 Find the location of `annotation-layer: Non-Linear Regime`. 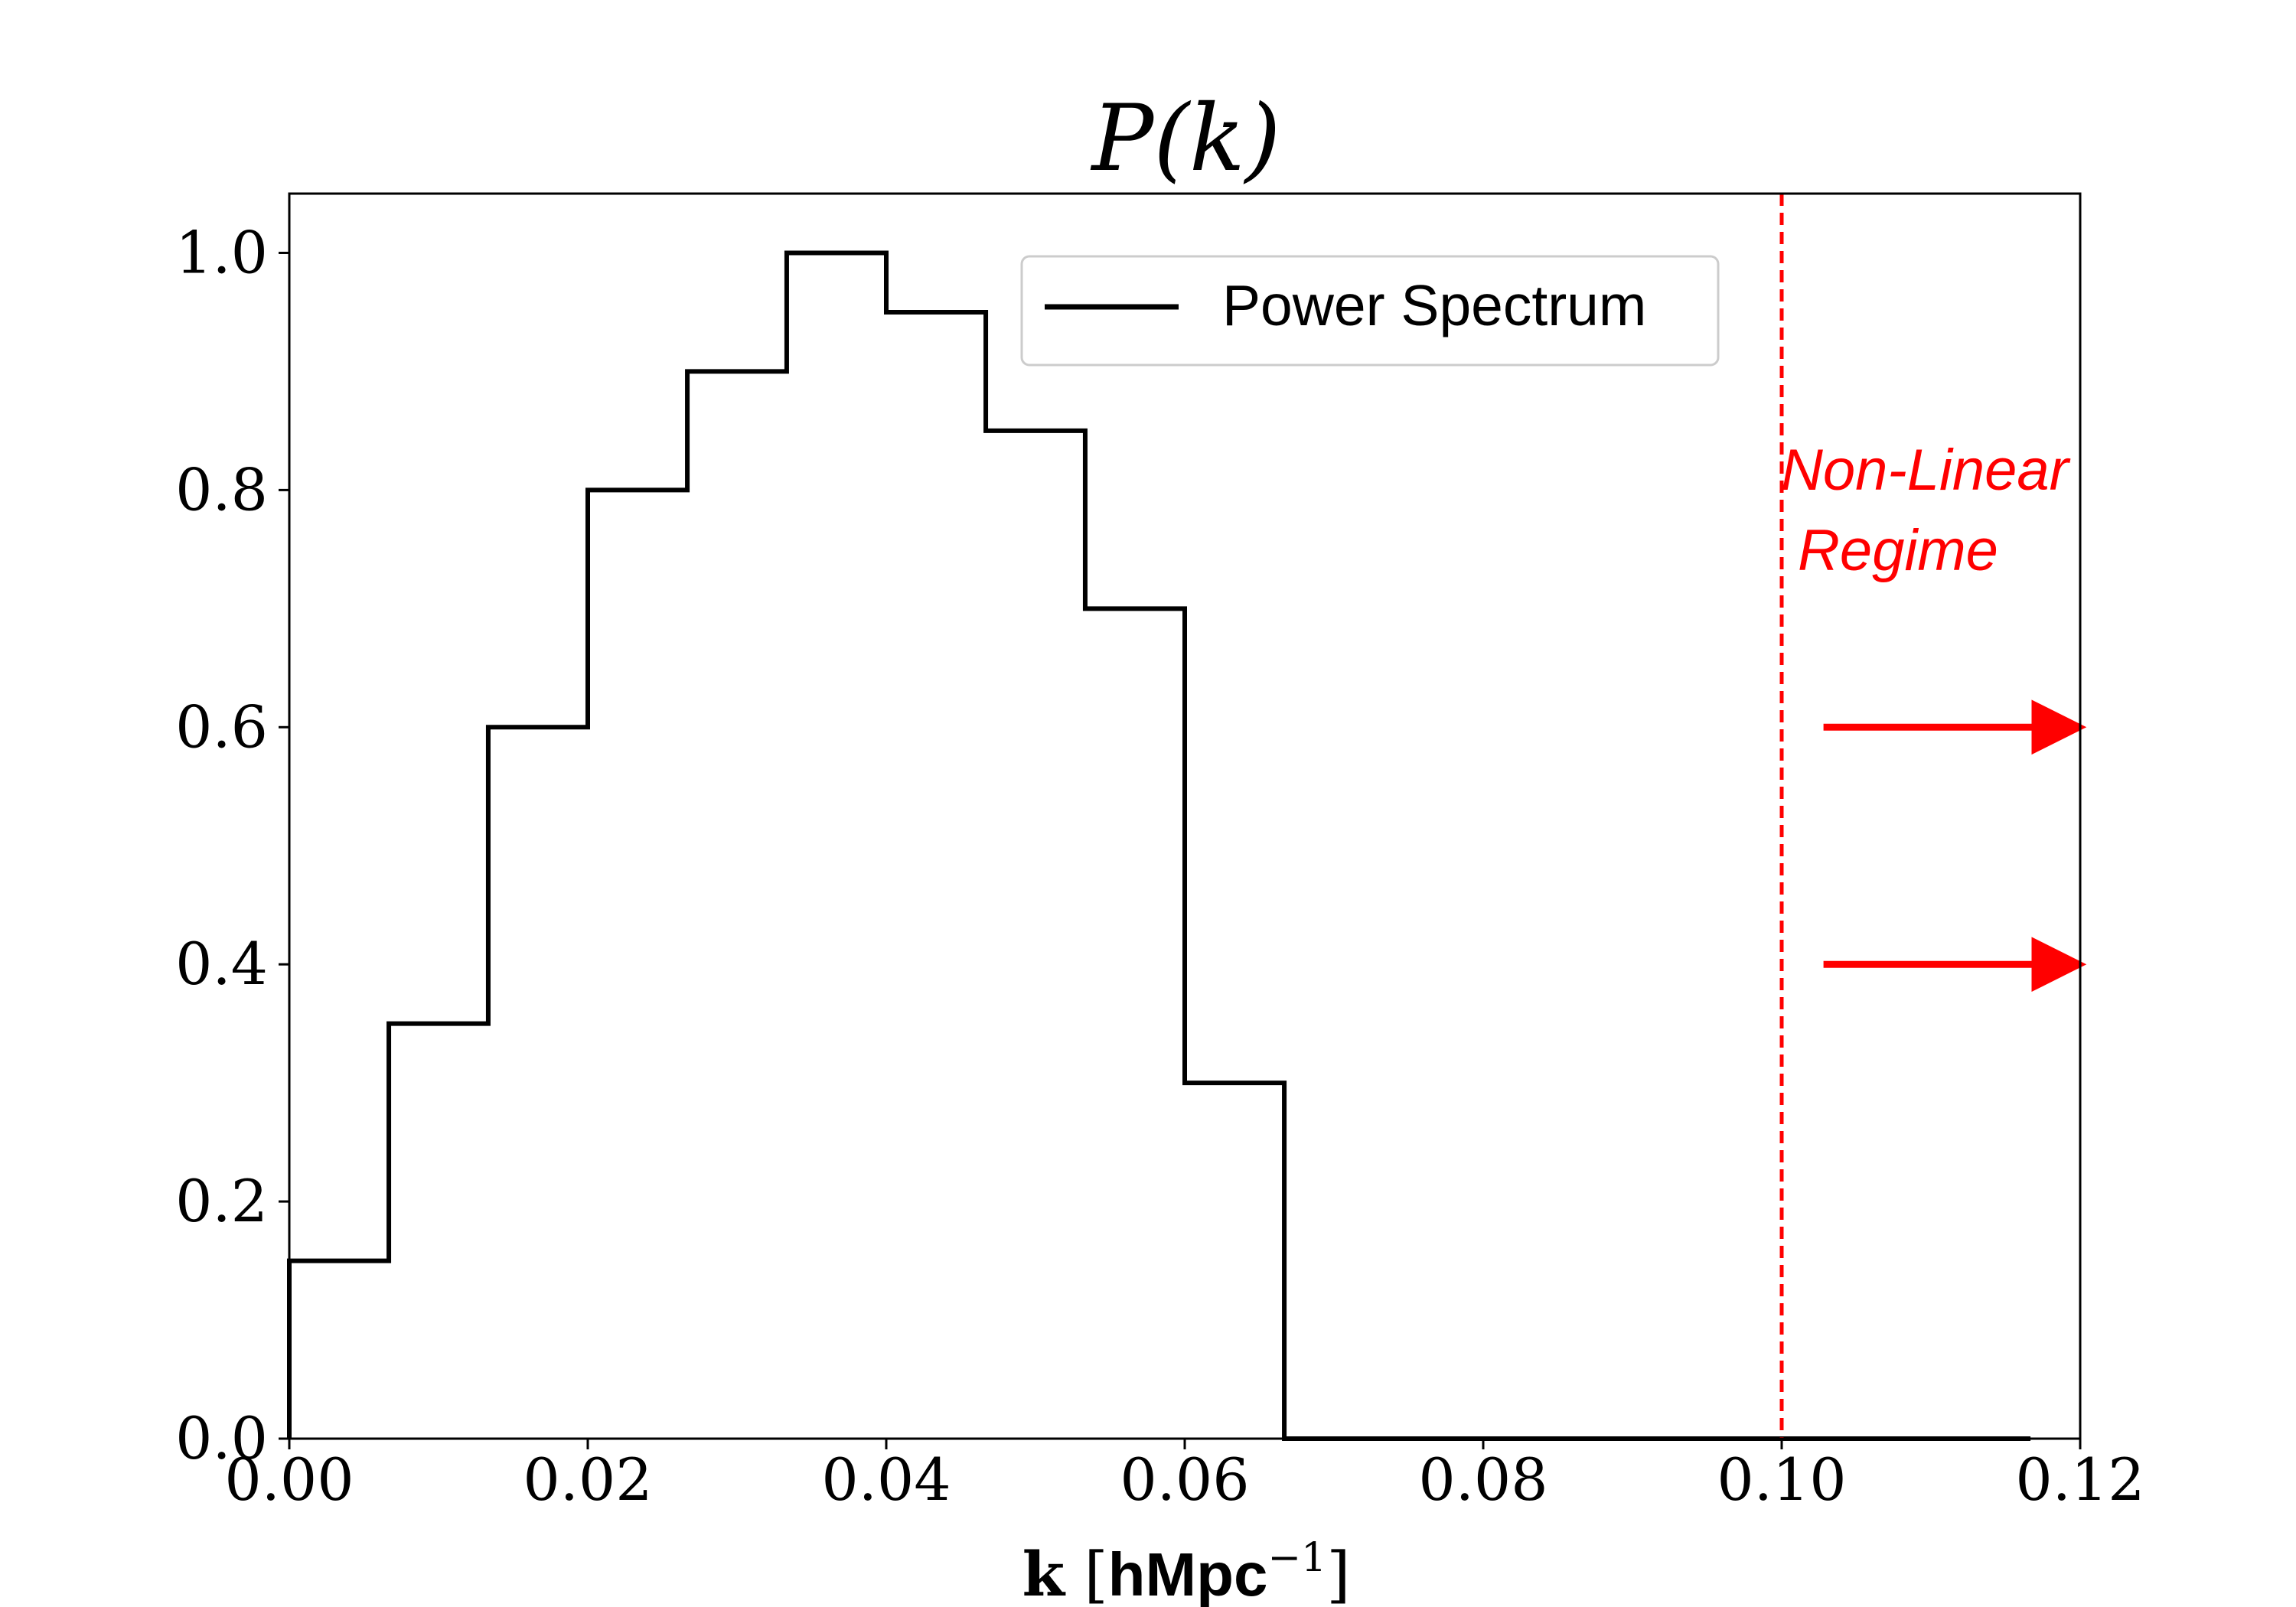

annotation-layer: Non-Linear Regime is located at coordinates (1933, 817).